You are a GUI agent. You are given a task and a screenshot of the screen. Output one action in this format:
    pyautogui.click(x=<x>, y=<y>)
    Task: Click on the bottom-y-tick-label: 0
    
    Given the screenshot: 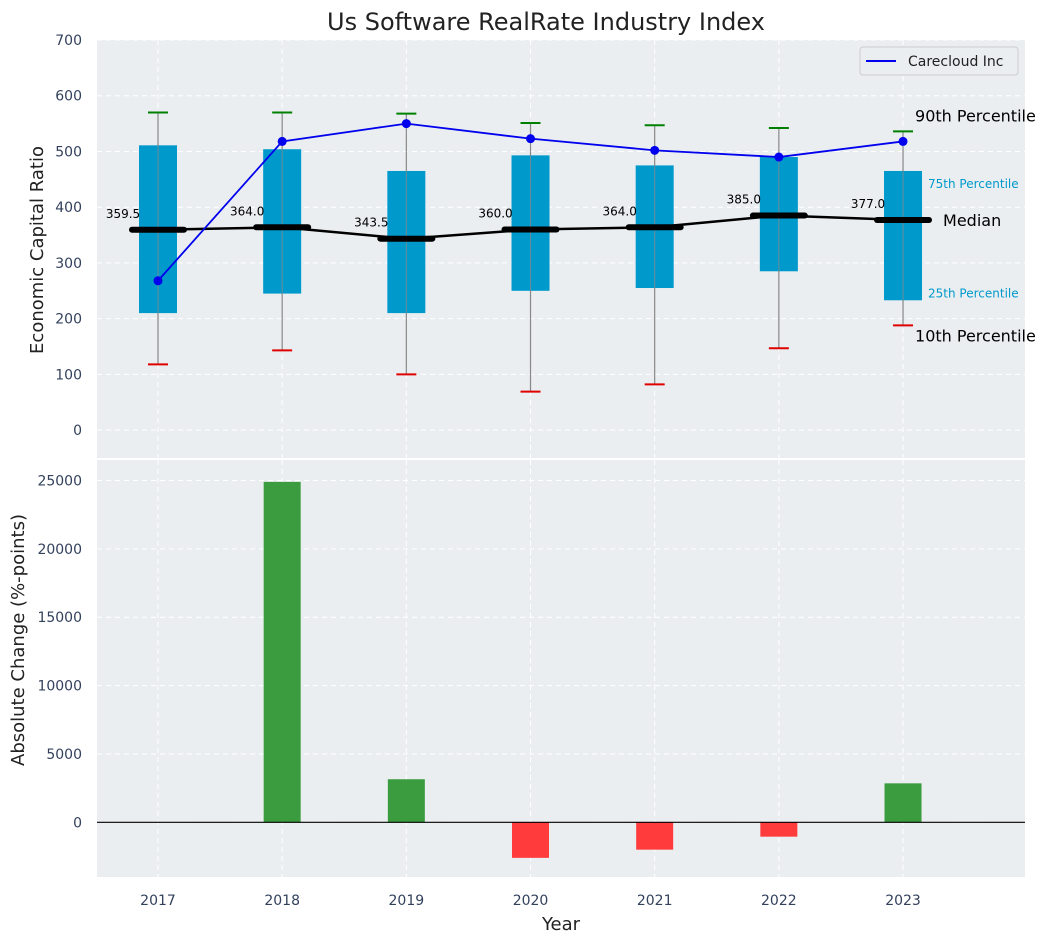 What is the action you would take?
    pyautogui.click(x=77, y=823)
    